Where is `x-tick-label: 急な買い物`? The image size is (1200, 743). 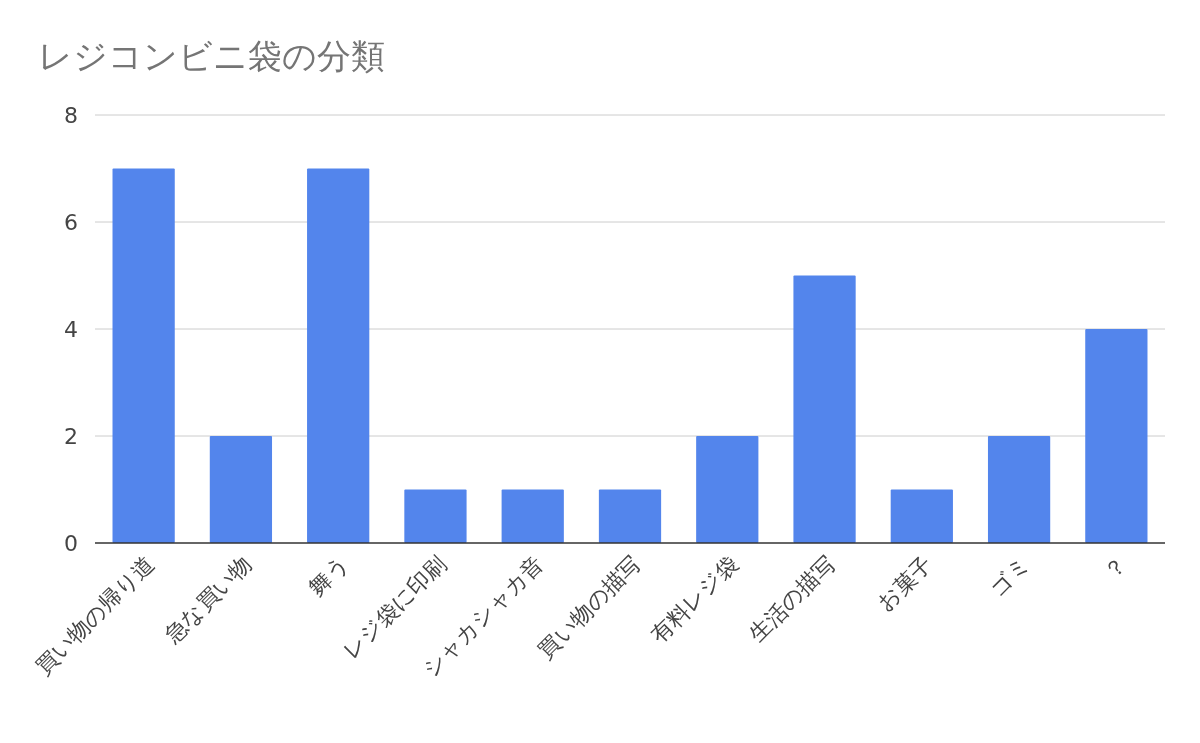 x-tick-label: 急な買い物 is located at coordinates (207, 599).